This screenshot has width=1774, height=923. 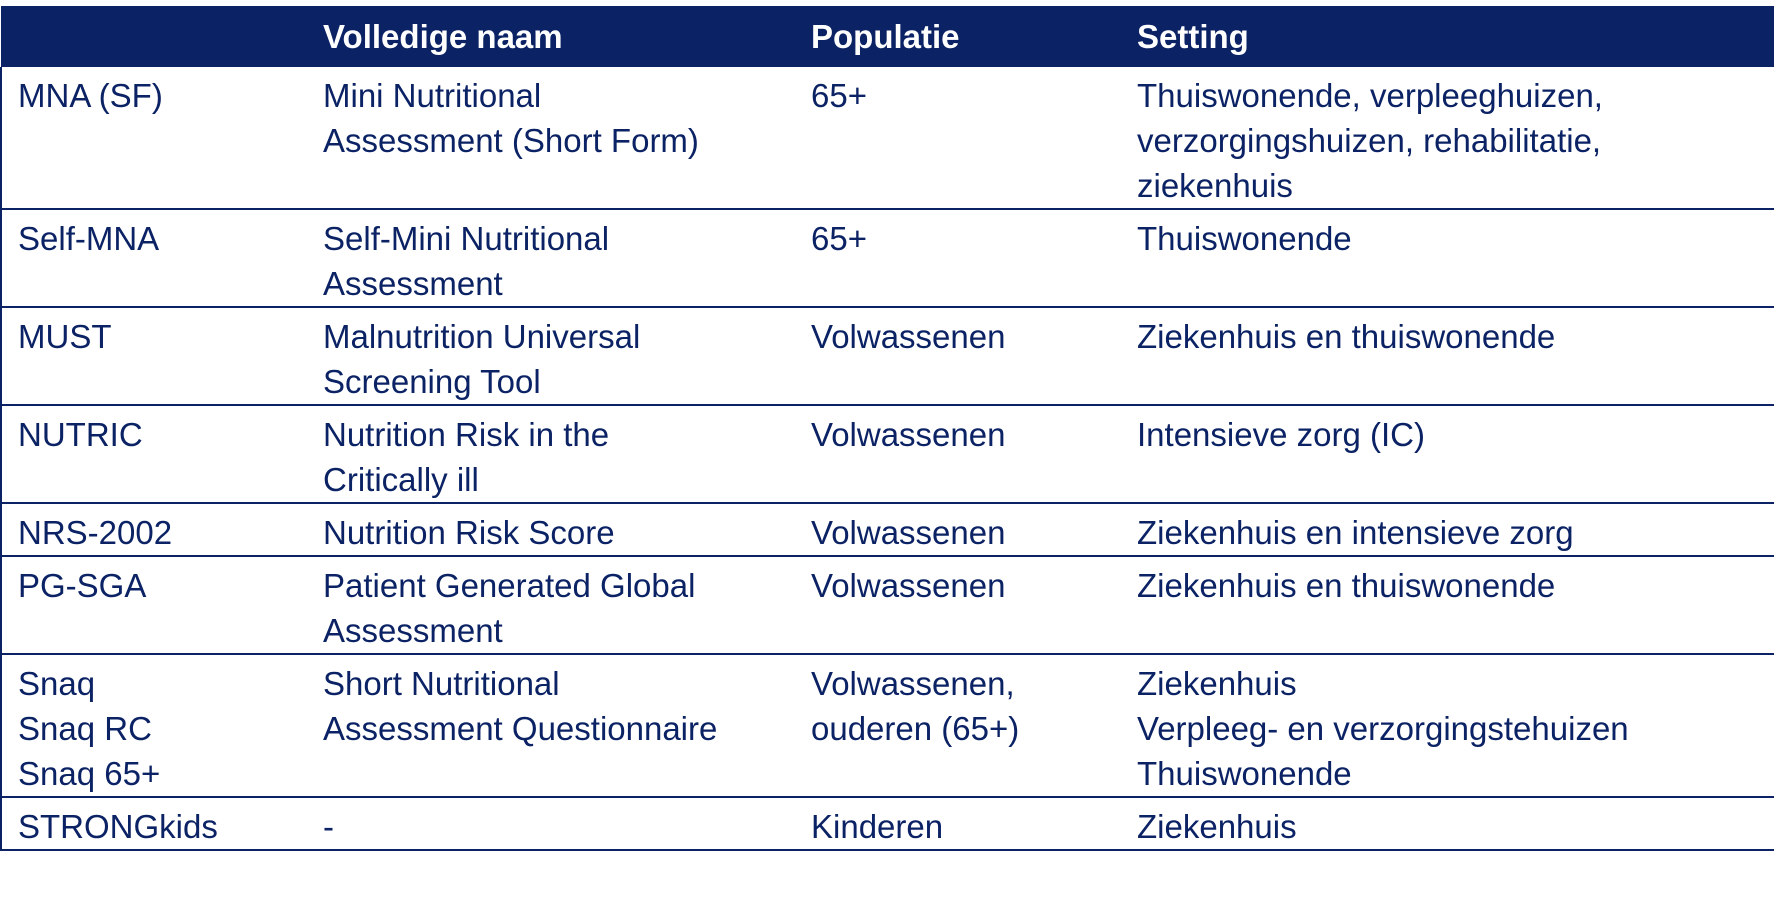 I want to click on cell-population-line: ouderen (65+), so click(x=915, y=728).